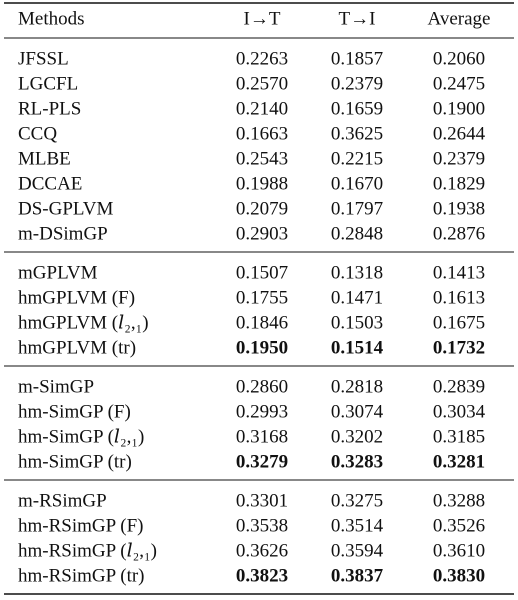 Image resolution: width=518 pixels, height=600 pixels. I want to click on method-cell: MLBE, so click(44, 158).